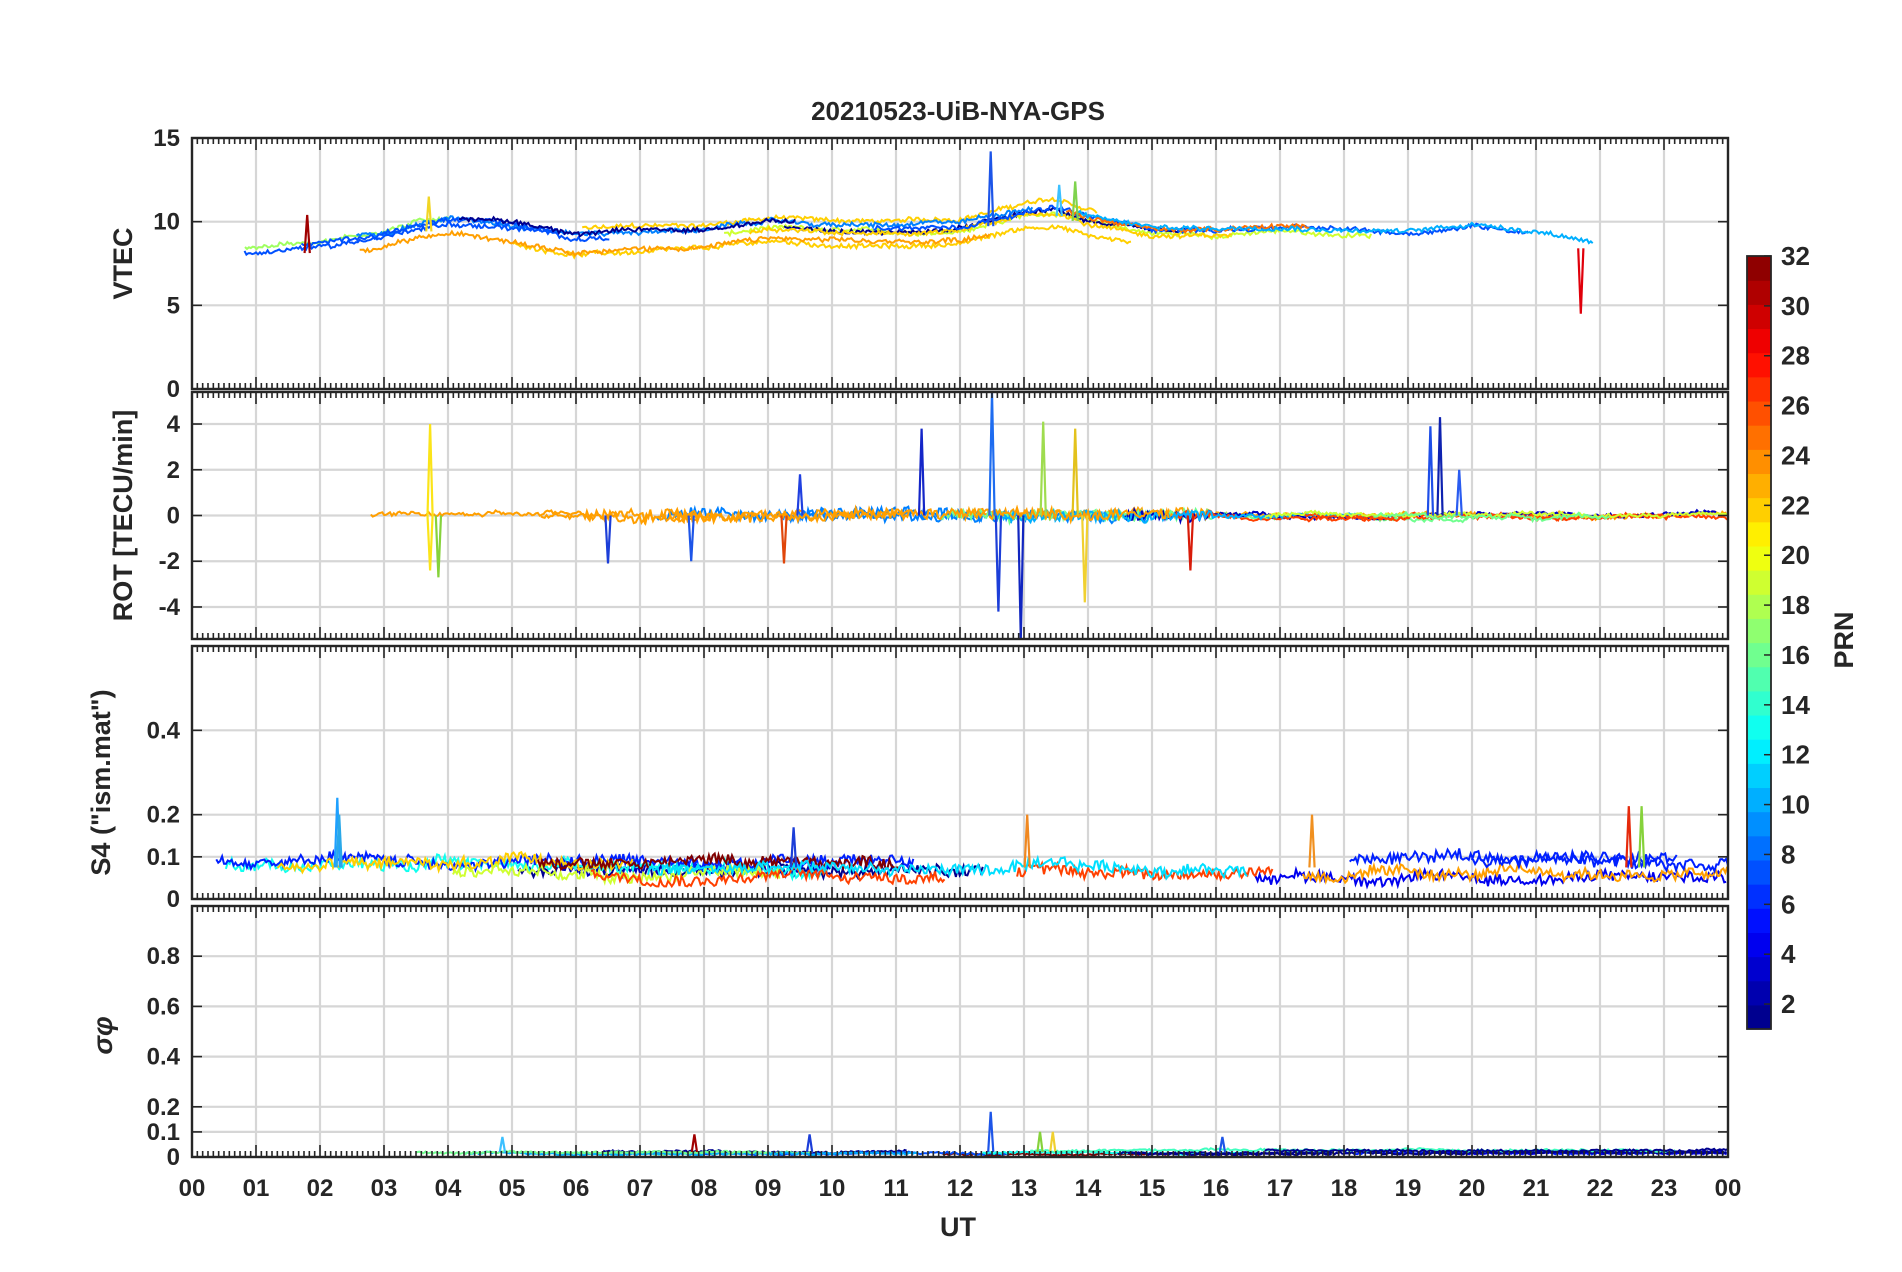  What do you see at coordinates (1024, 1188) in the screenshot?
I see `x-tick-label: 13` at bounding box center [1024, 1188].